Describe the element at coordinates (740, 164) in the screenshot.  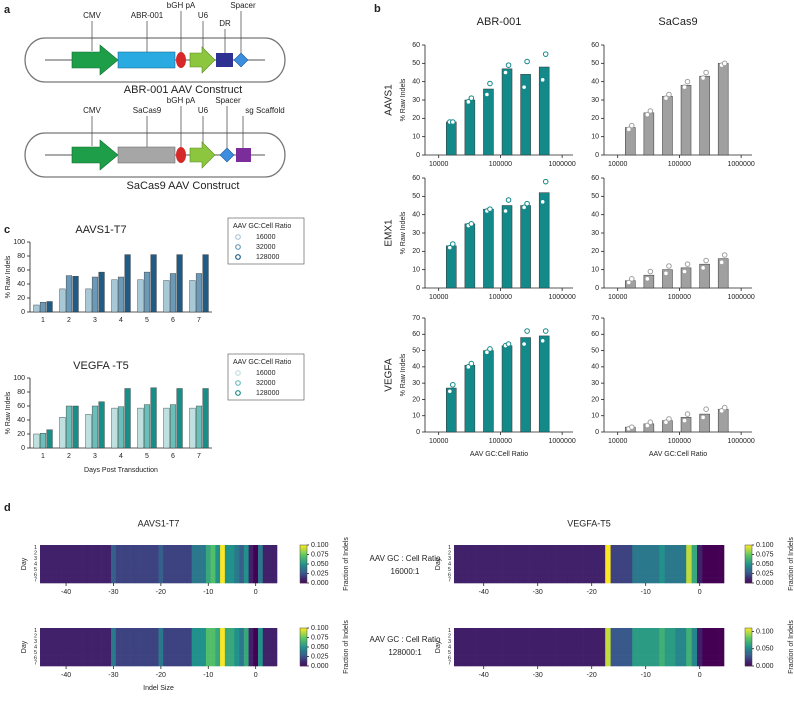
I see `x-tick-label: 1000000` at that location.